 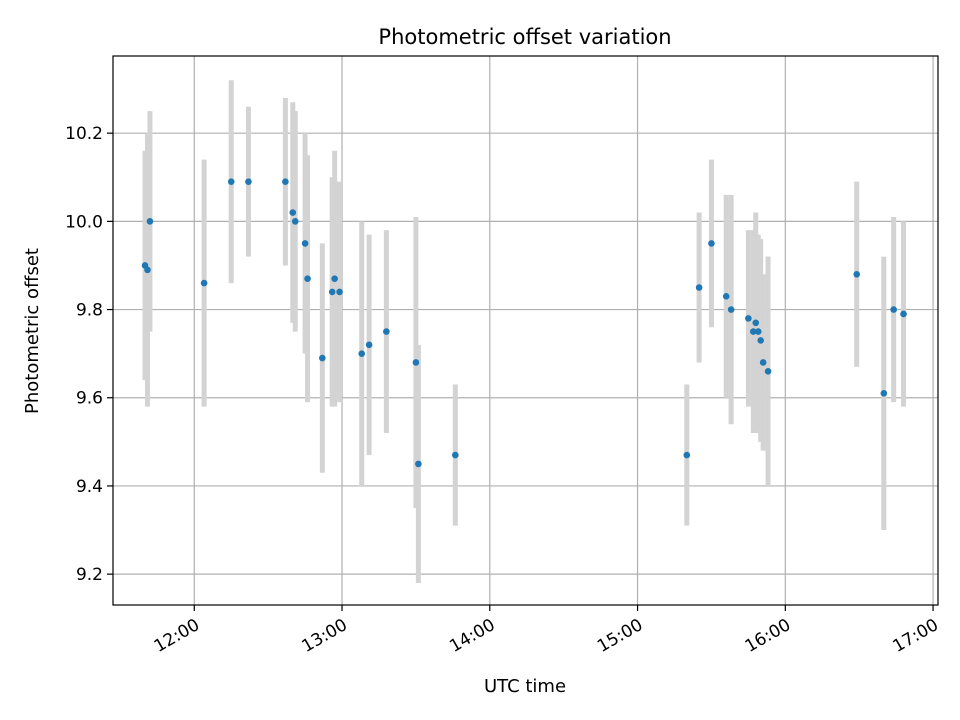 What do you see at coordinates (89, 311) in the screenshot?
I see `y-tick-label: 9.8` at bounding box center [89, 311].